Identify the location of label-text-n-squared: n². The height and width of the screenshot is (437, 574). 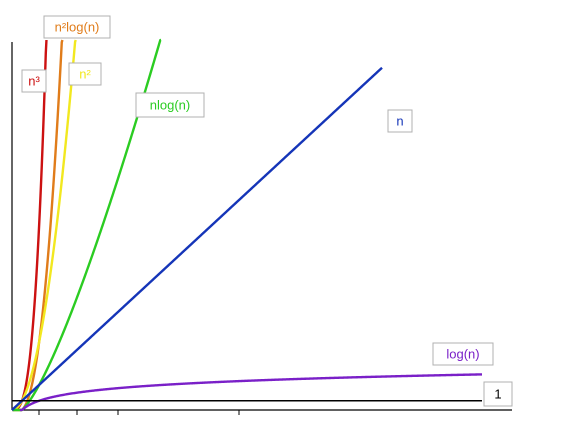
(85, 74).